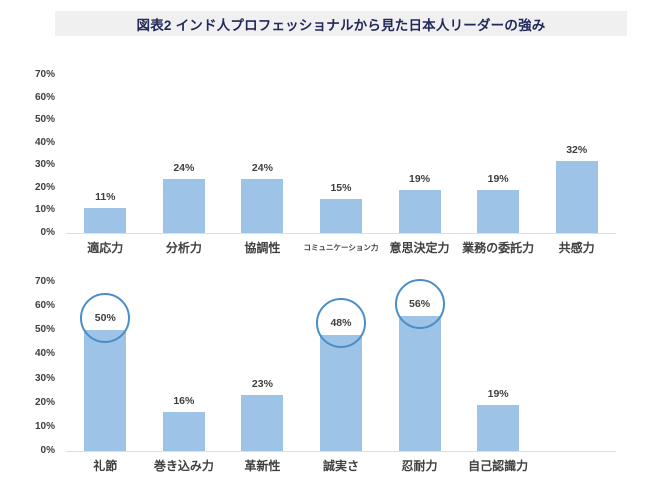  Describe the element at coordinates (262, 384) in the screenshot. I see `value-label: 23%` at that location.